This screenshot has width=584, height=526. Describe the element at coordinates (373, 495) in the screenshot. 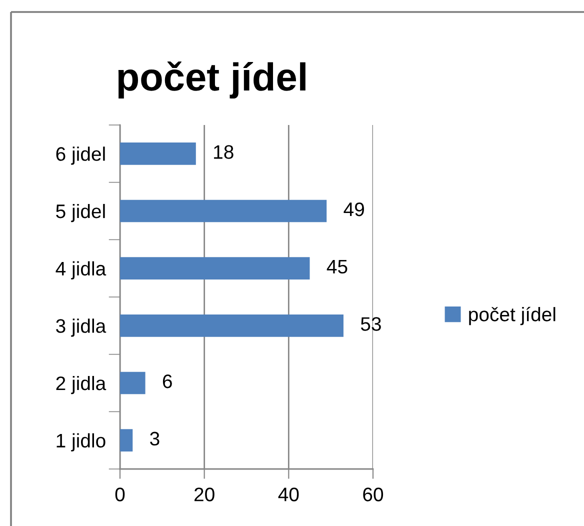

I see `x-tick-label: 60` at that location.